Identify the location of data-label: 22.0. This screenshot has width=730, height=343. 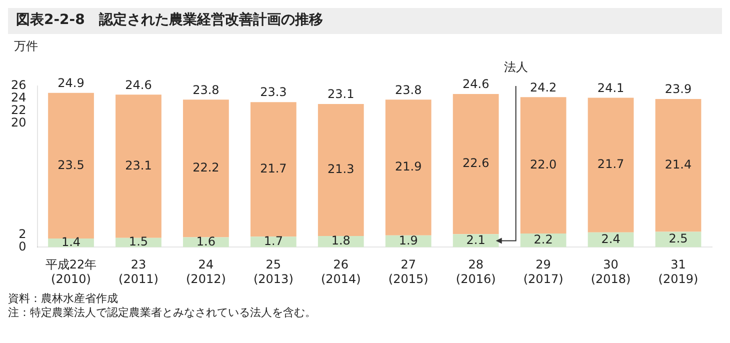
(543, 164).